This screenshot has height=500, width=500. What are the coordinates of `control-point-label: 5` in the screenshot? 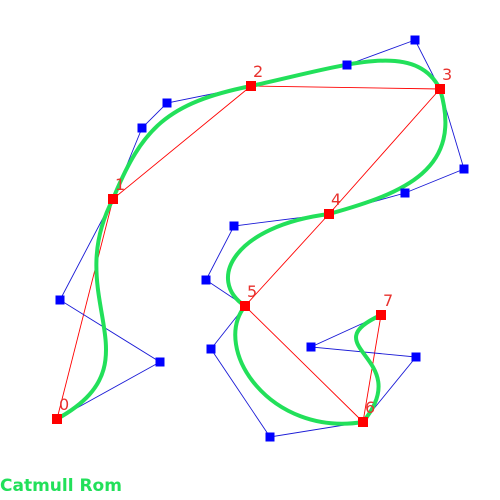 It's located at (252, 291).